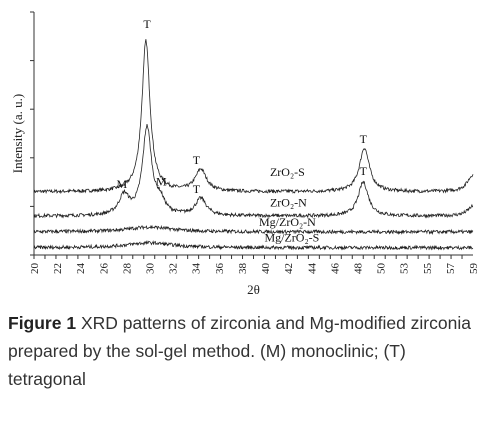  What do you see at coordinates (81, 269) in the screenshot?
I see `x-tick-label: 24` at bounding box center [81, 269].